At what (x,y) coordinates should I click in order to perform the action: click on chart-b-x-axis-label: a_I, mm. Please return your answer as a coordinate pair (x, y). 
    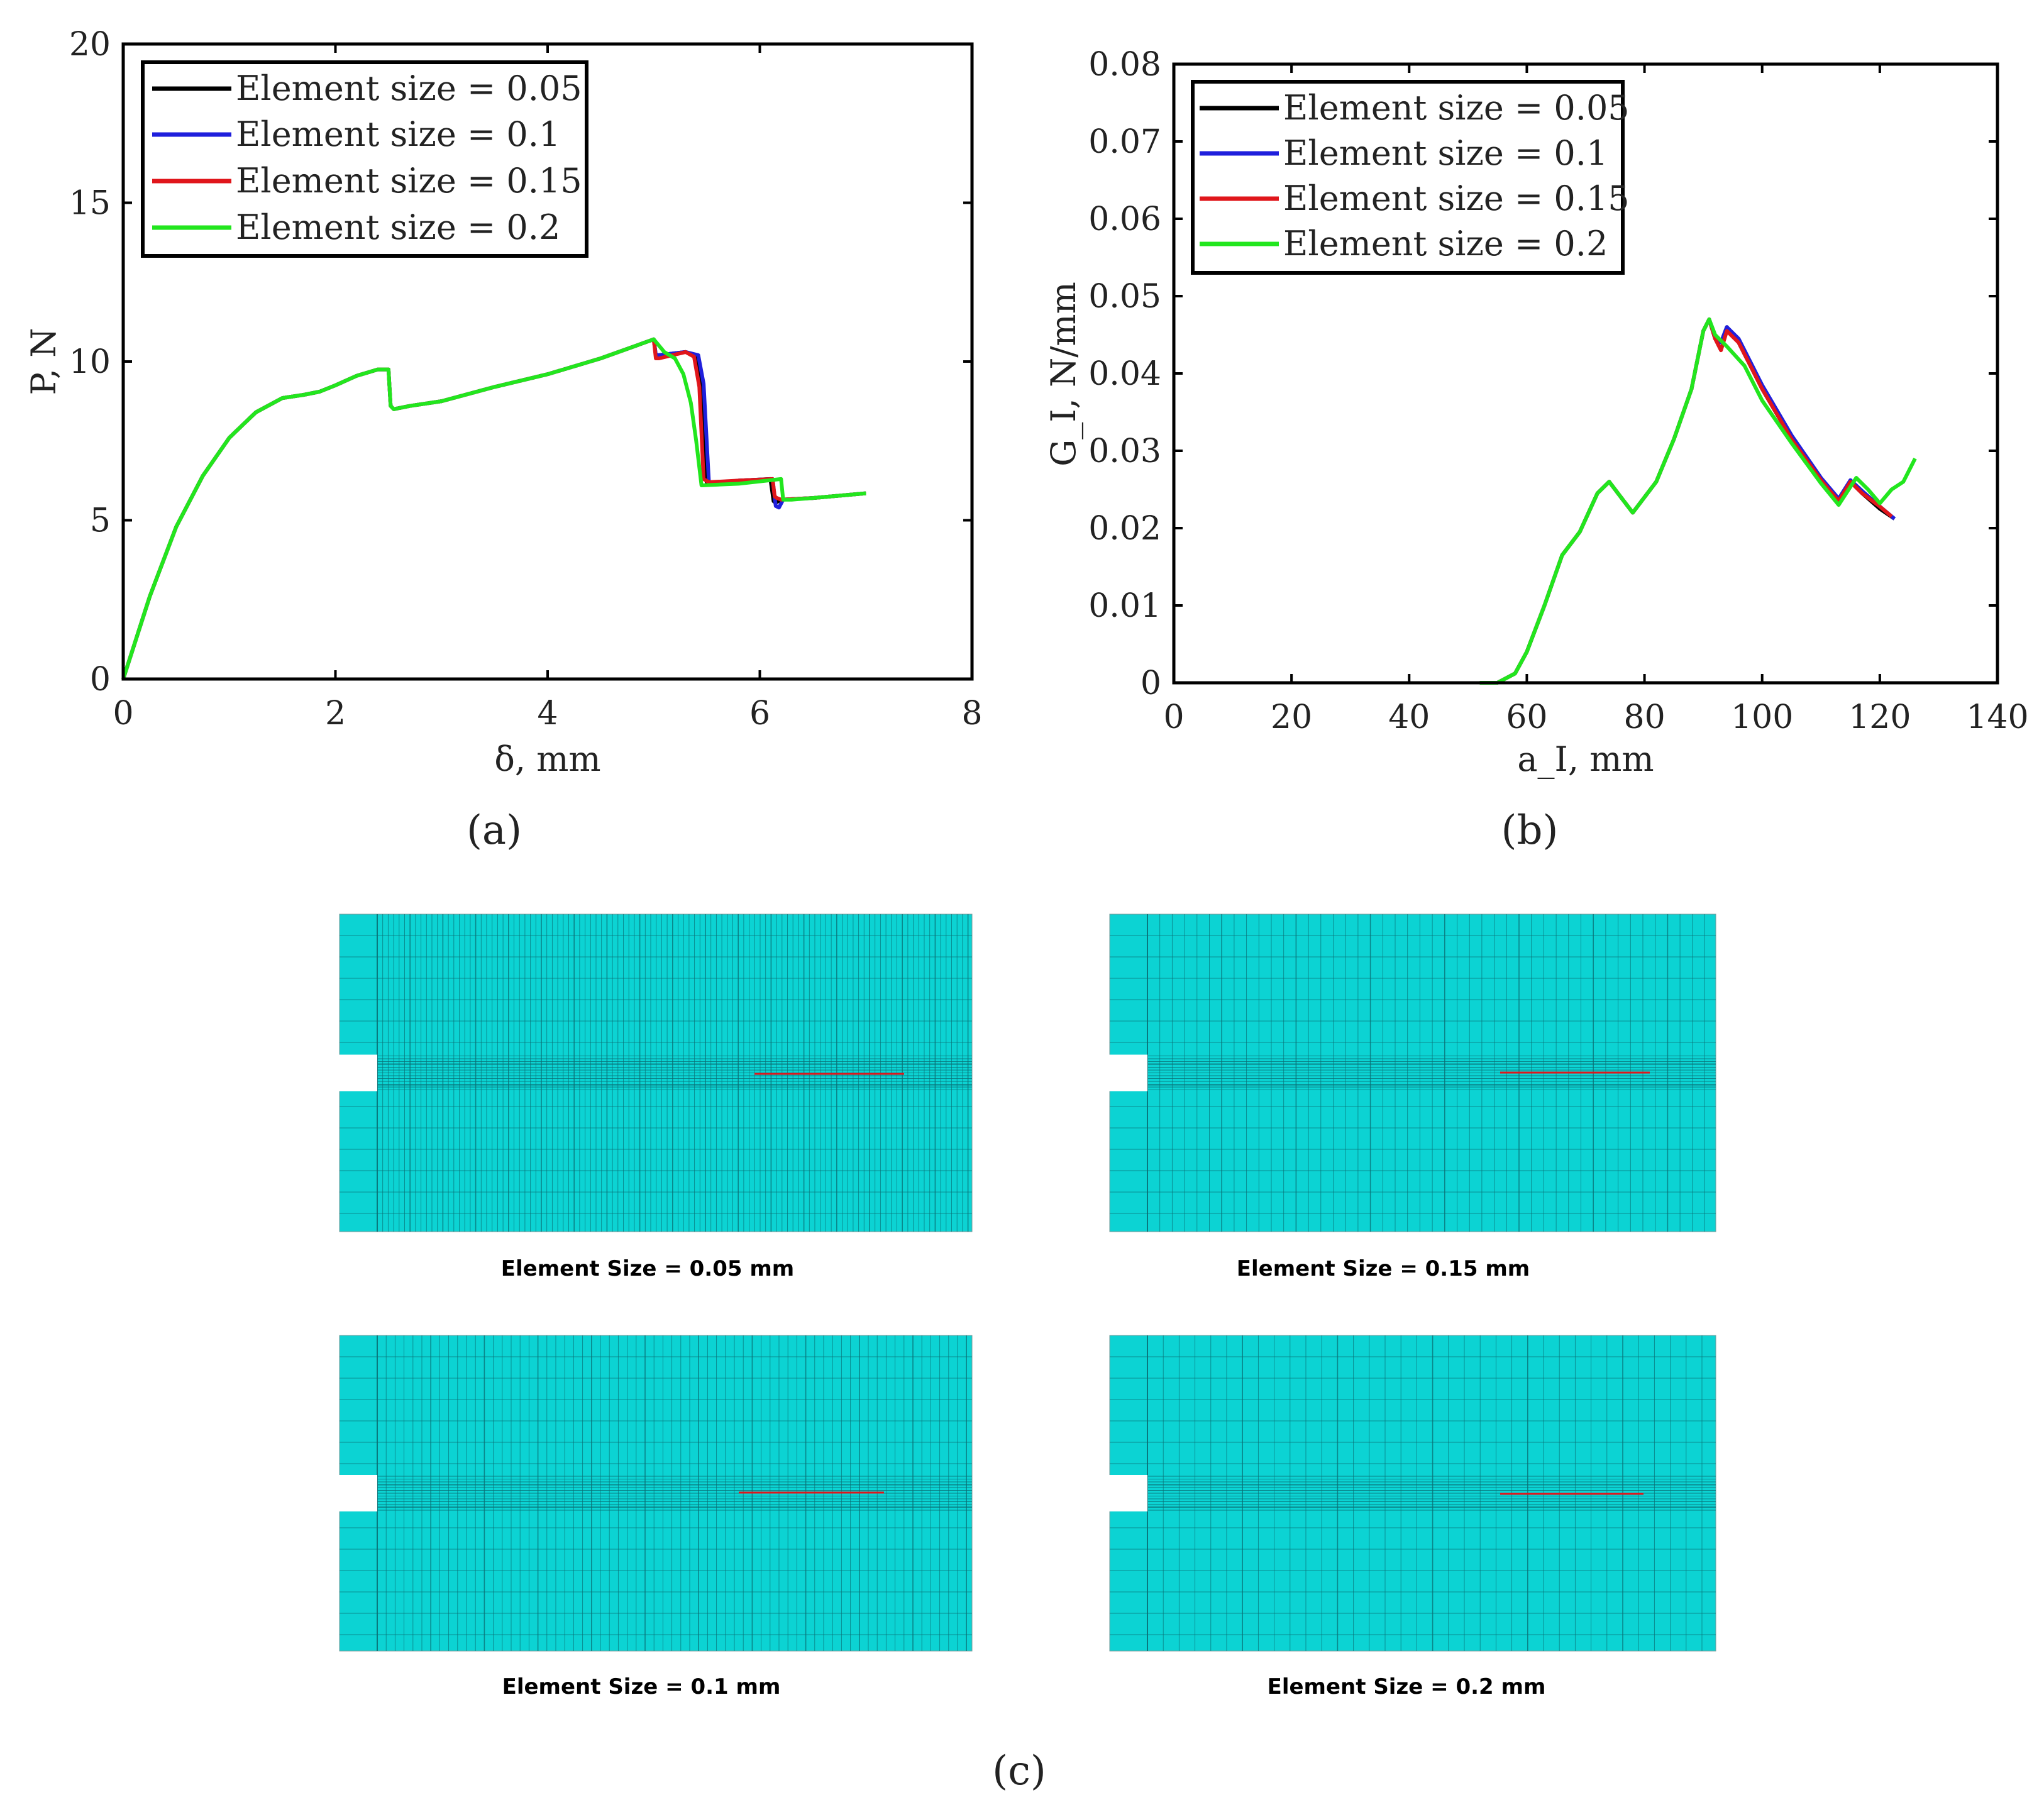
    Looking at the image, I should click on (1585, 759).